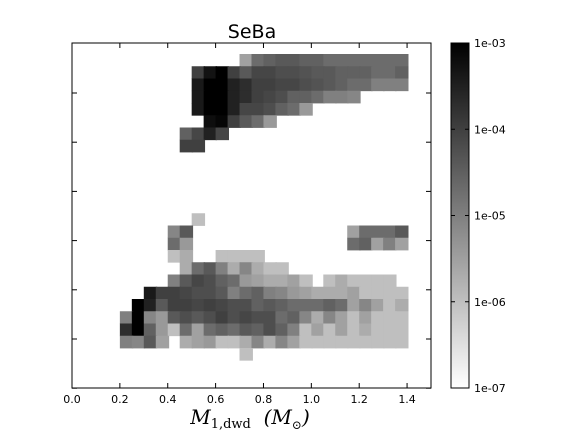 The width and height of the screenshot is (576, 432). Describe the element at coordinates (168, 399) in the screenshot. I see `x-tick-label: 0.4` at that location.